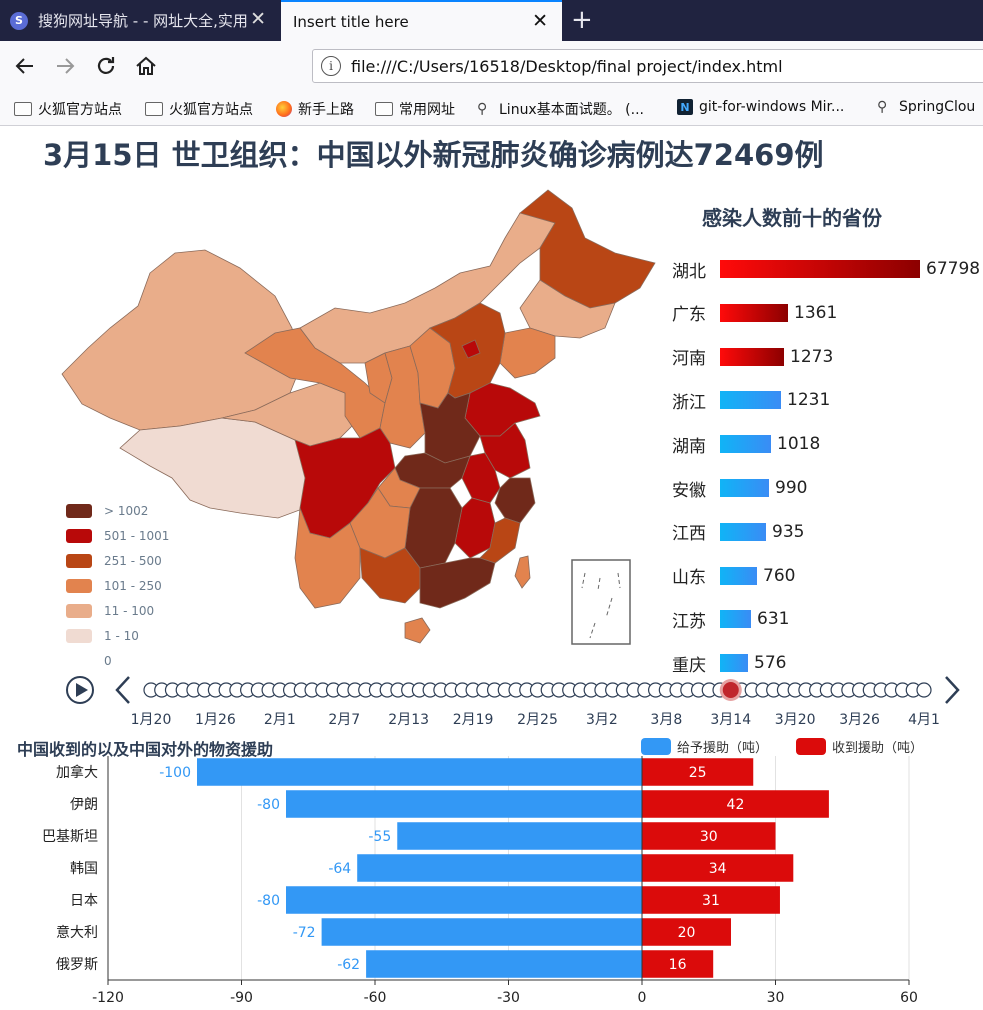  What do you see at coordinates (326, 110) in the screenshot?
I see `bookmark-label: 新手上路` at bounding box center [326, 110].